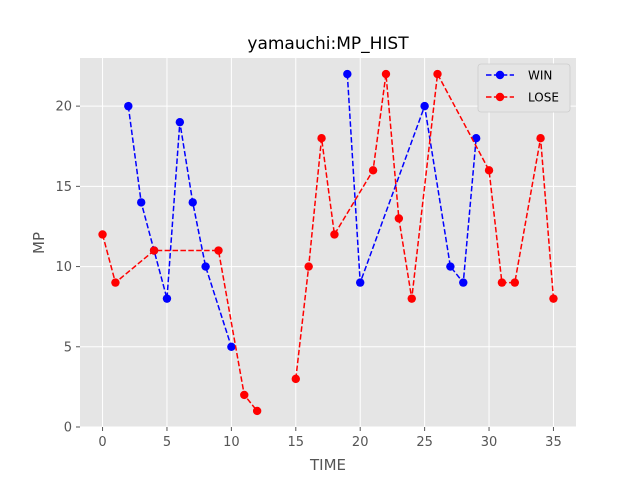  Describe the element at coordinates (540, 76) in the screenshot. I see `legend-label-win: WIN` at that location.